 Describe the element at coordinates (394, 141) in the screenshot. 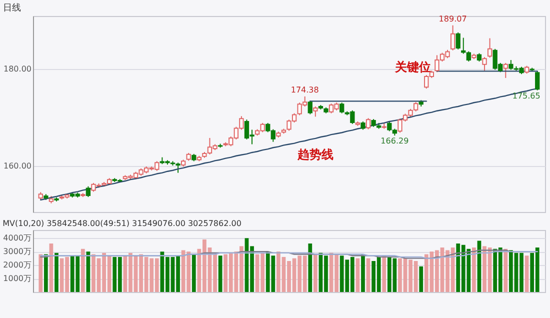

I see `annotation: 166.29` at that location.